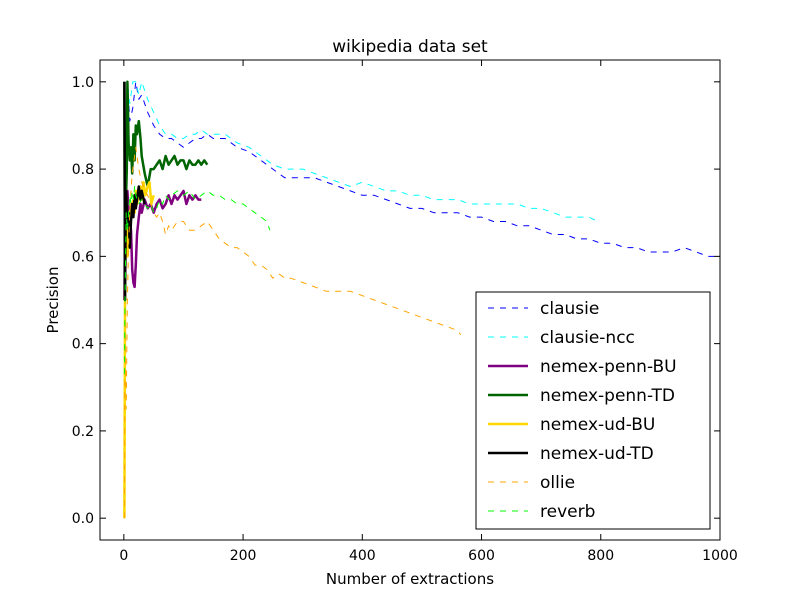 This screenshot has height=600, width=800. Describe the element at coordinates (83, 345) in the screenshot. I see `y-tick-label: 0.4` at that location.